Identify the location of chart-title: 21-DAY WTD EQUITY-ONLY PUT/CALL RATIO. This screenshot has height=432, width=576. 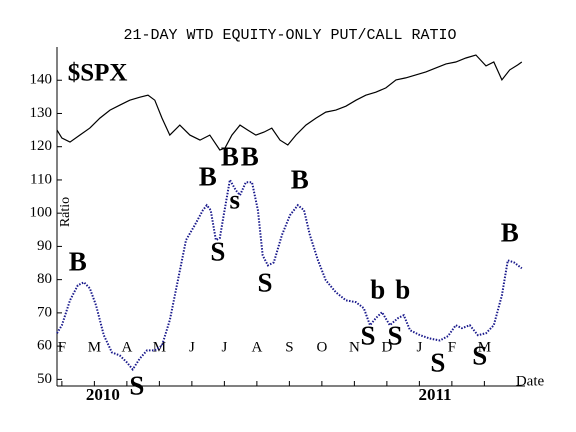
(289, 35).